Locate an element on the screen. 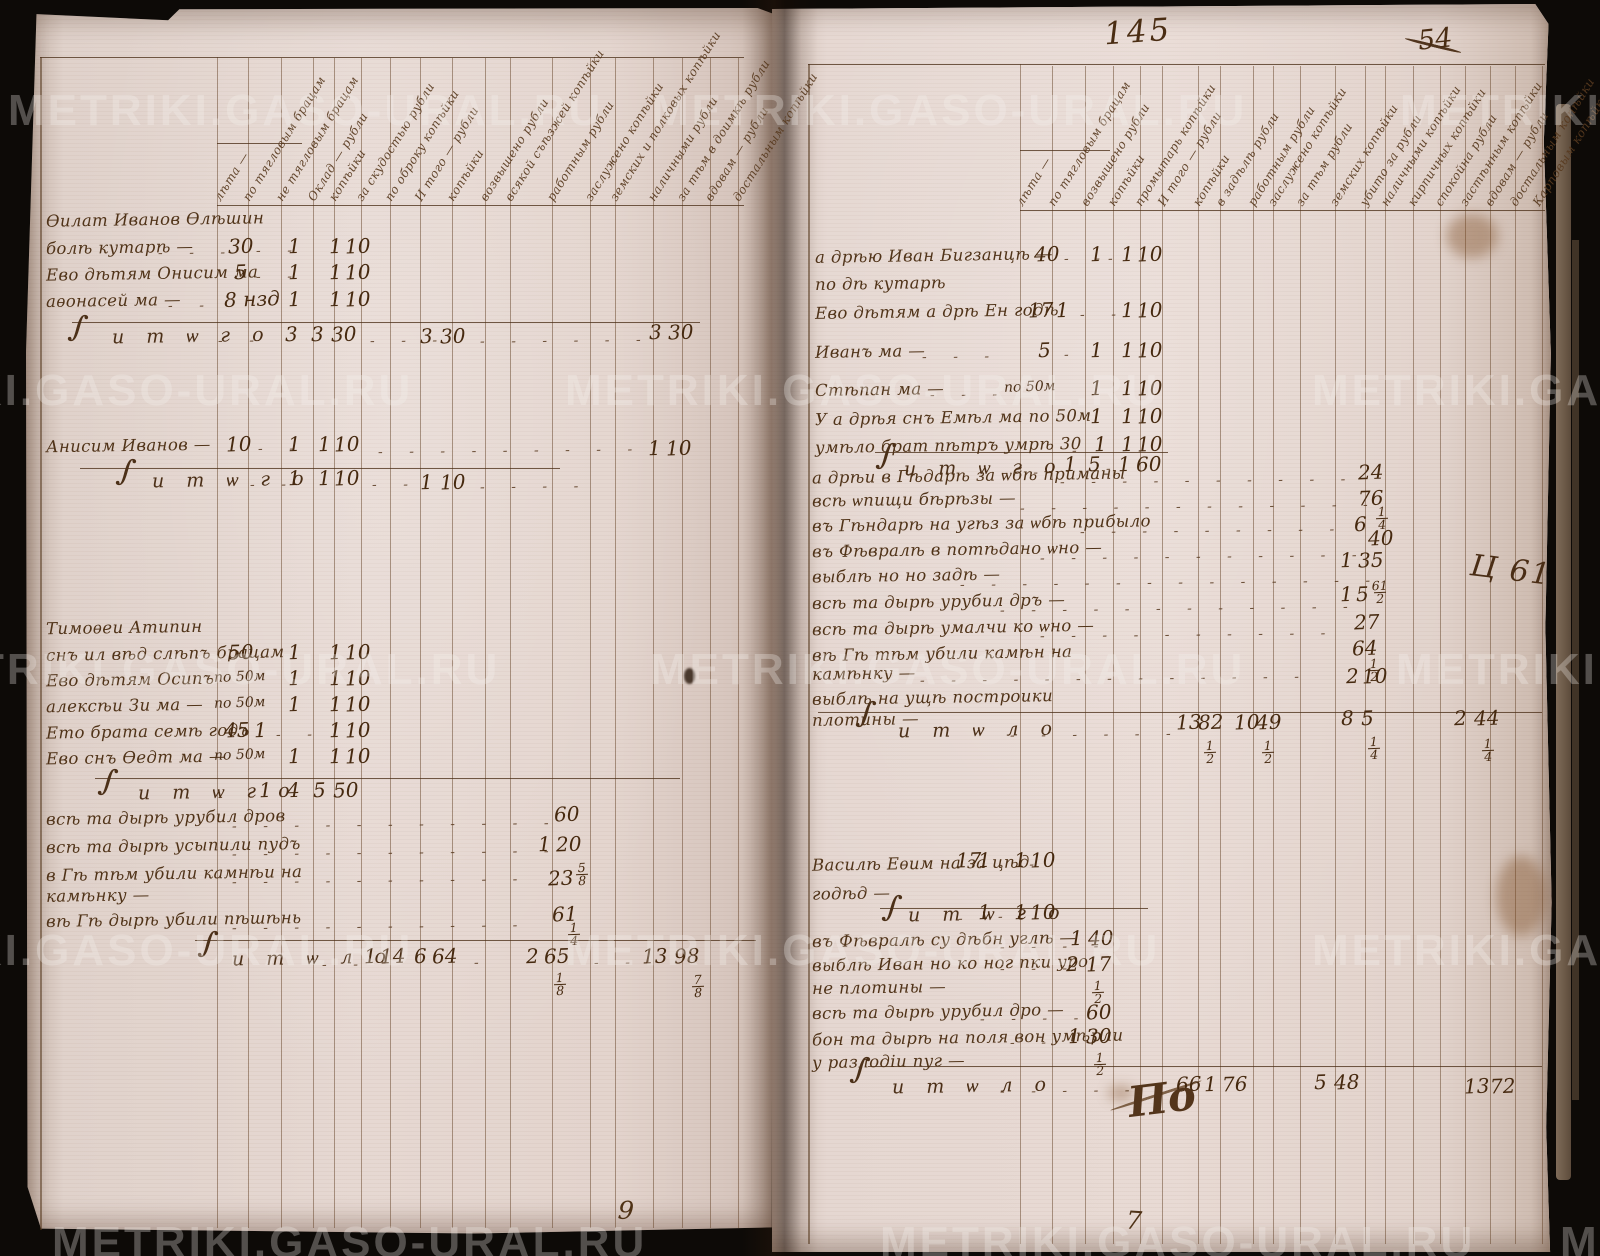 Image resolution: width=1600 pixels, height=1256 pixels. handwritten-number: 14 is located at coordinates (392, 956).